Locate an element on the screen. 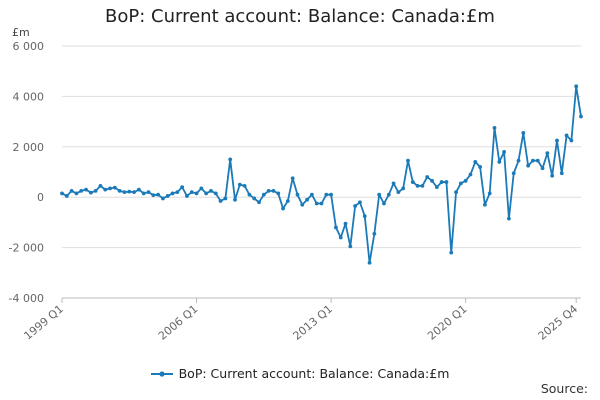  y-tick-label: 2 000 is located at coordinates (29, 147).